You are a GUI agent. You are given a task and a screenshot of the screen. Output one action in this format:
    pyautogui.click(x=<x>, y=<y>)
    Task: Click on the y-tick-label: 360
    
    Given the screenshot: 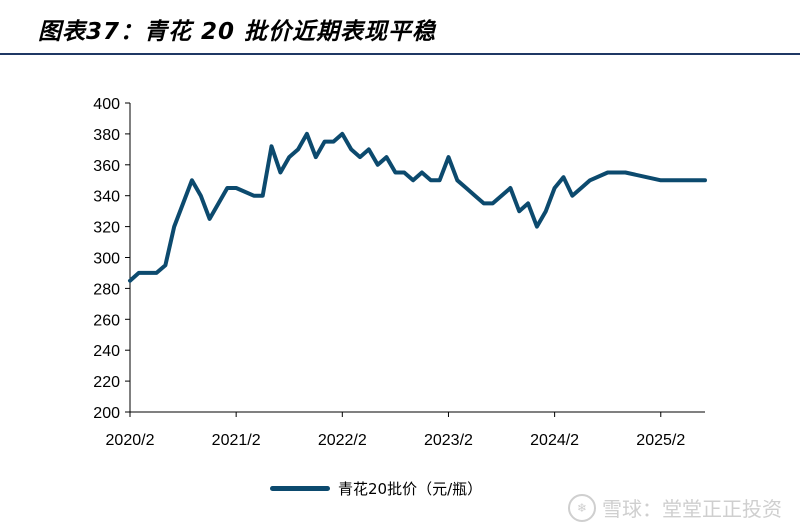 What is the action you would take?
    pyautogui.click(x=106, y=166)
    